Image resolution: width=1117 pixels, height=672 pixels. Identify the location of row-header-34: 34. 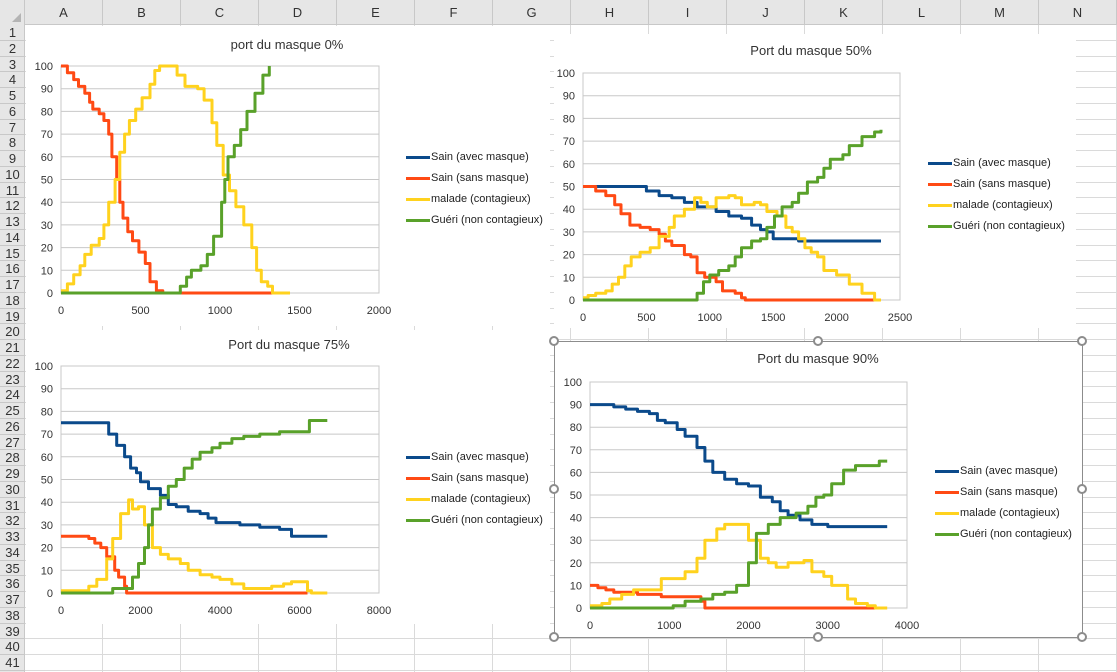
(12, 553).